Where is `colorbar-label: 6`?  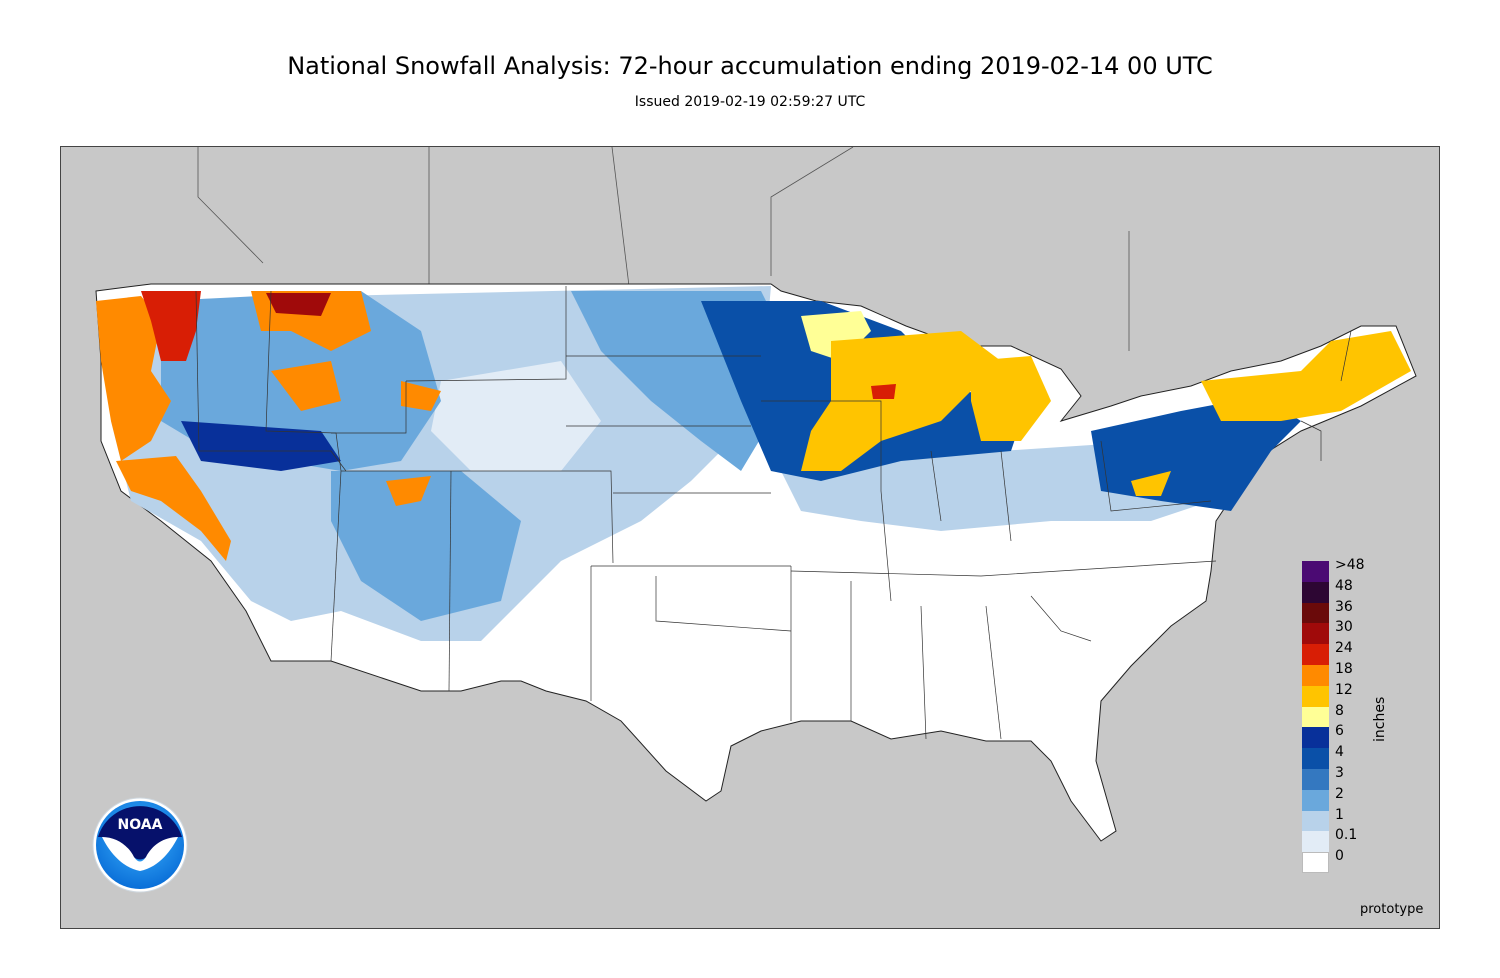 colorbar-label: 6 is located at coordinates (1339, 731).